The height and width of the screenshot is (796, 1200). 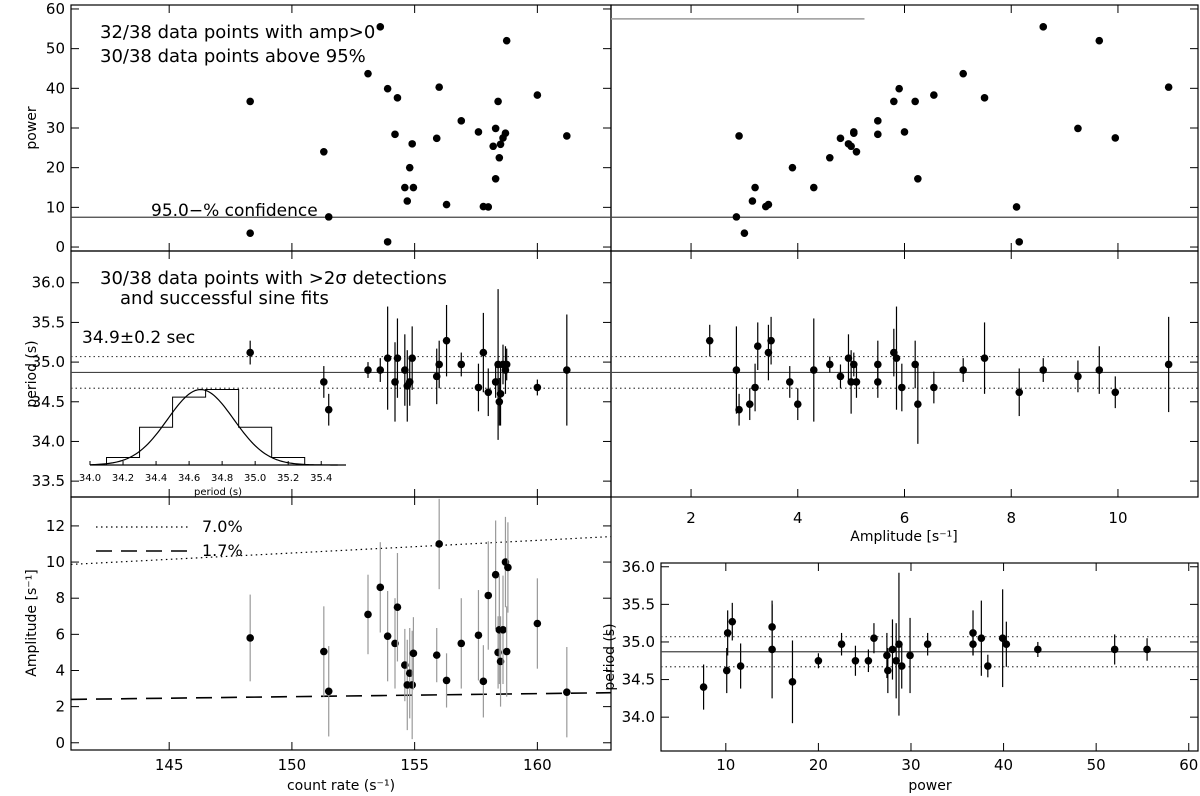 I want to click on ytick-label: 35.0, so click(x=638, y=642).